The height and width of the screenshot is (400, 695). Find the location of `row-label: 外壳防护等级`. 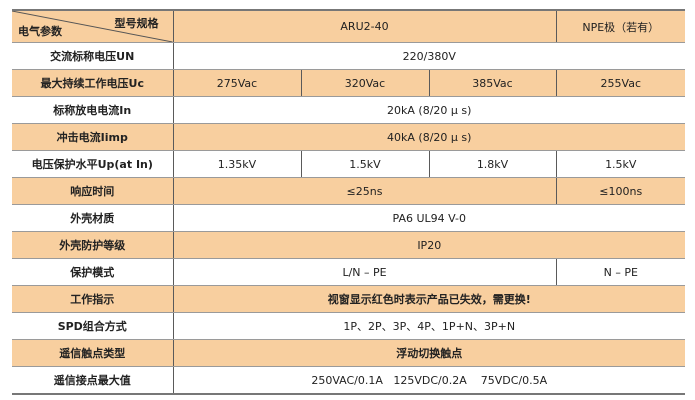

row-label: 外壳防护等级 is located at coordinates (92, 245).